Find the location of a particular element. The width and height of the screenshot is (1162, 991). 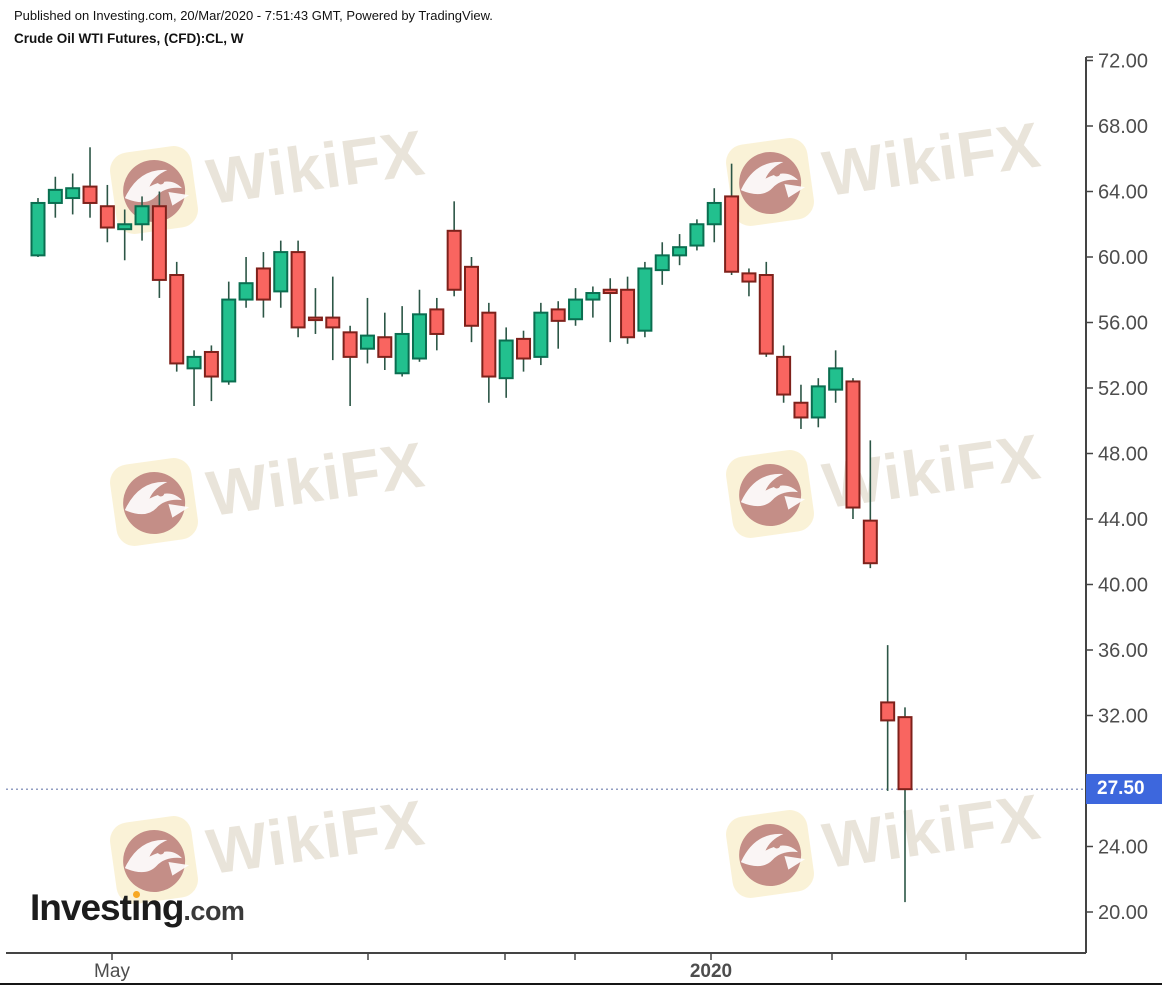

y-axis-tick-label: 72.00 is located at coordinates (1123, 62).